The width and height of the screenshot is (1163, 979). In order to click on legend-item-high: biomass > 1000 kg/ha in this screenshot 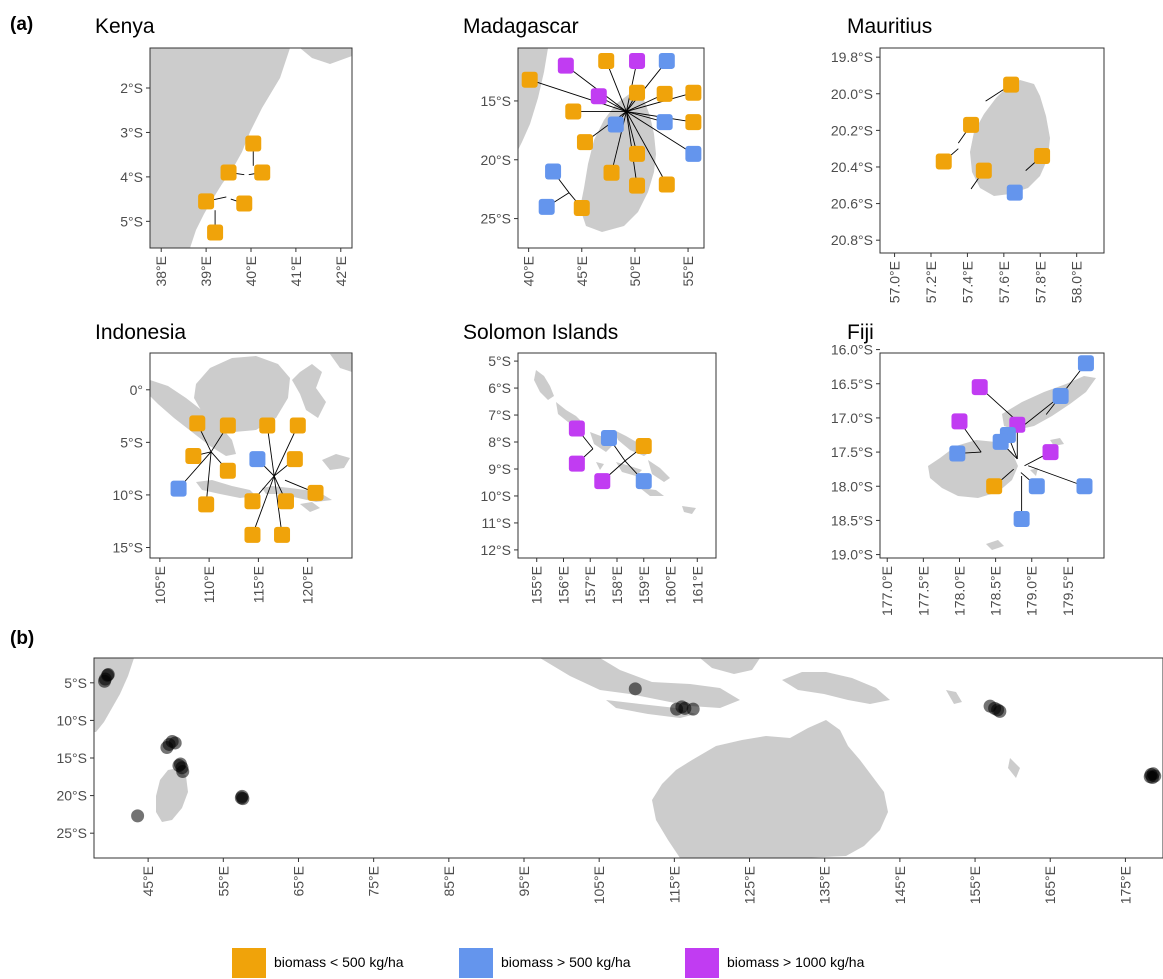, I will do `click(775, 963)`.